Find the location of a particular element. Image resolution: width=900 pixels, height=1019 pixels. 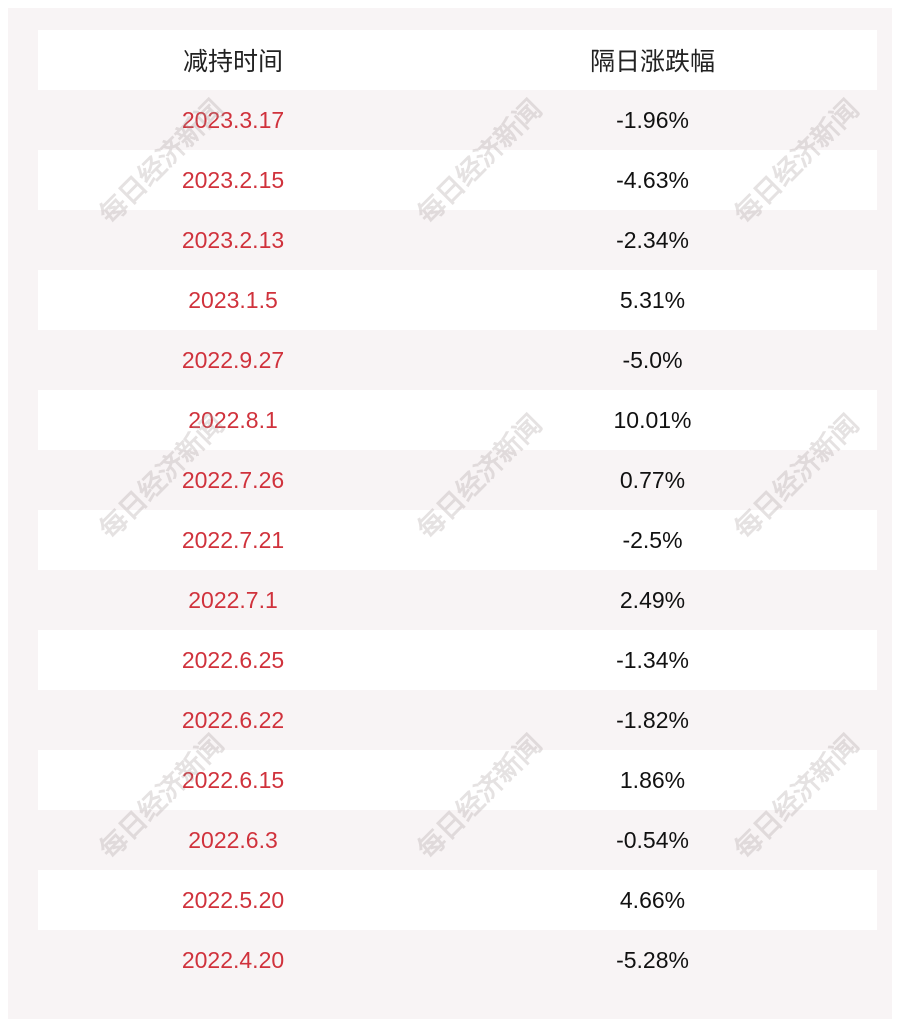

date-cell: 2022.6.25 is located at coordinates (233, 659).